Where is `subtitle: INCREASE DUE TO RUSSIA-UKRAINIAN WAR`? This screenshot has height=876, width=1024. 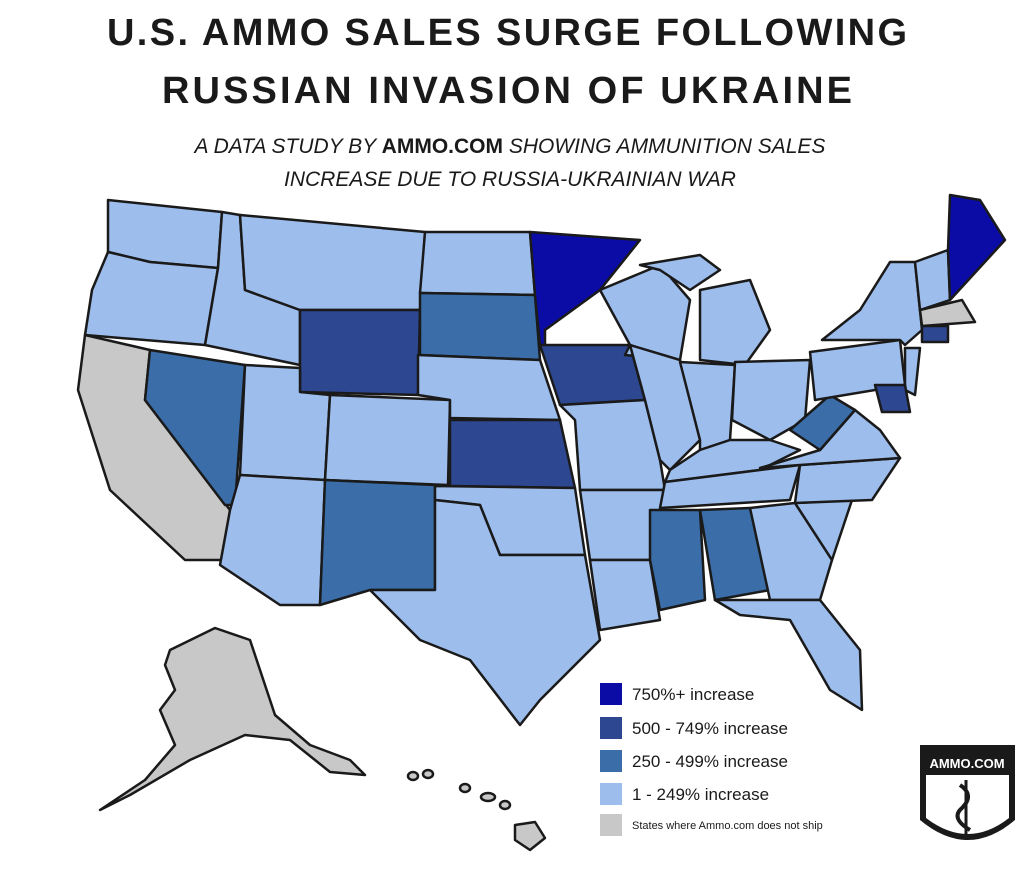
subtitle: INCREASE DUE TO RUSSIA-UKRAINIAN WAR is located at coordinates (510, 179).